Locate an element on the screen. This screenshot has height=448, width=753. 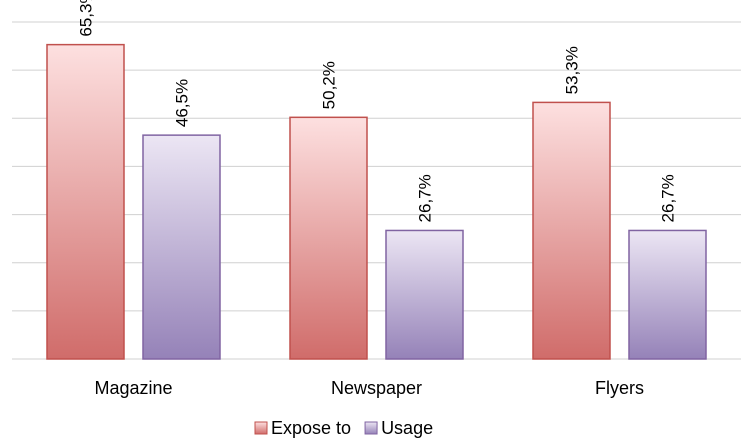
legend-label-usage: Usage is located at coordinates (407, 428).